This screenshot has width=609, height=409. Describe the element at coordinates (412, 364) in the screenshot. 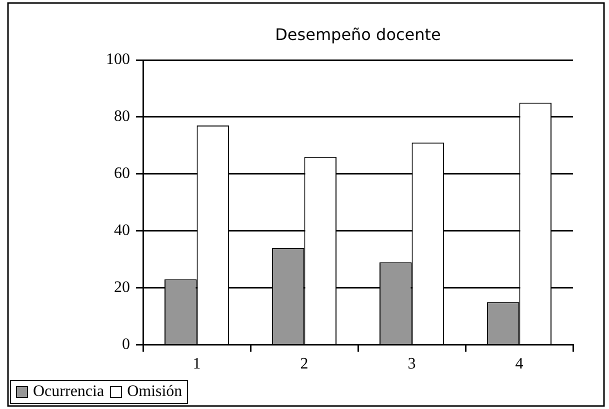

I see `x-tick-label: 3` at that location.